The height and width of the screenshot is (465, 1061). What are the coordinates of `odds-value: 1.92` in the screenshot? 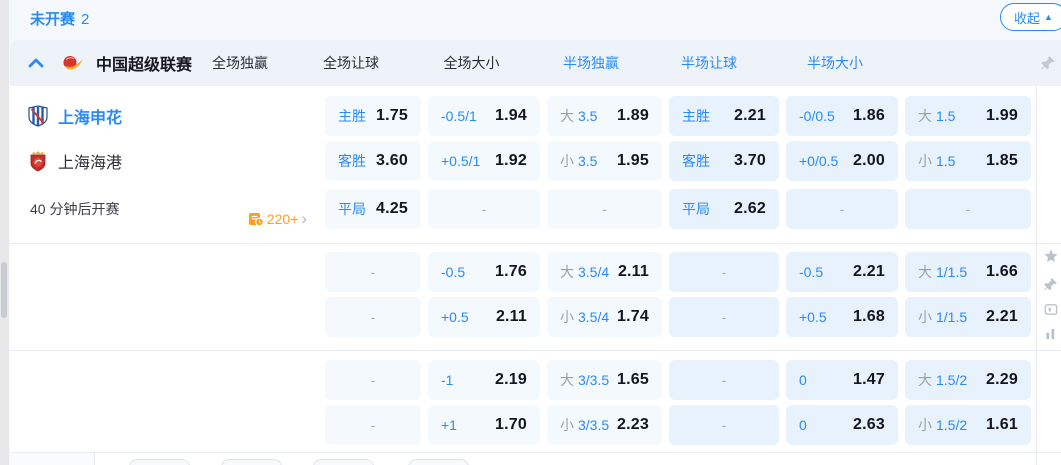 It's located at (511, 160).